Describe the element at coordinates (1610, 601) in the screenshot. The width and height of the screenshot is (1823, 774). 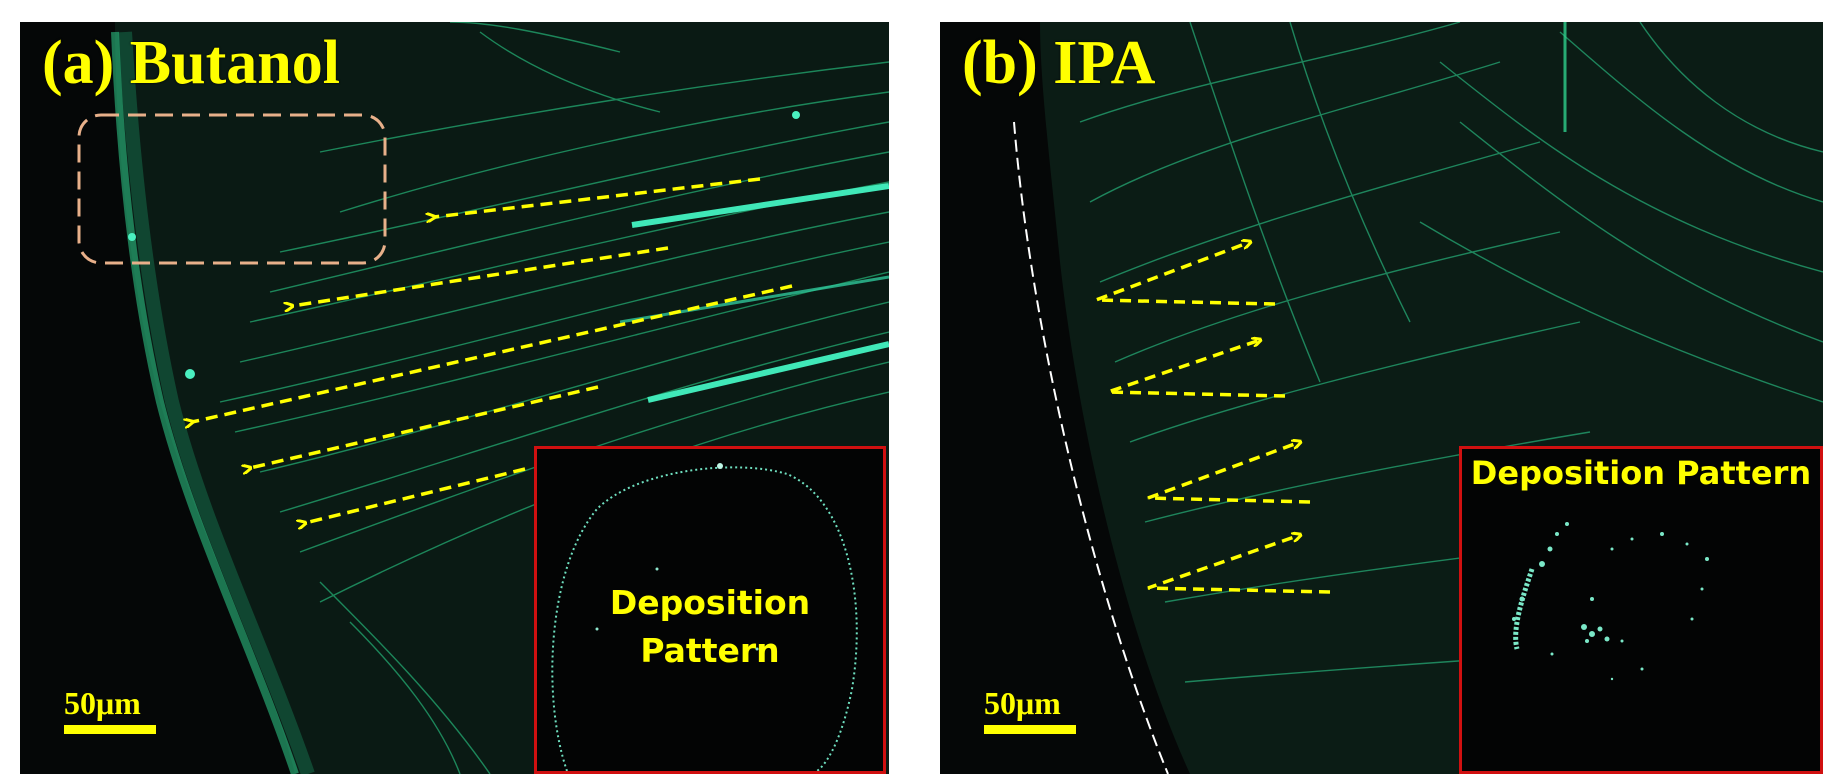
I see `deposition-pattern-image` at that location.